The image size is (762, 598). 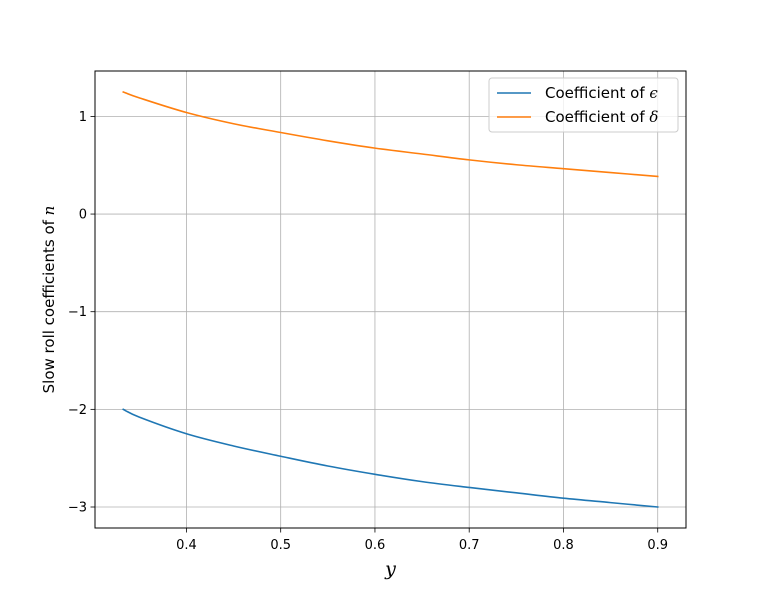 I want to click on y-axis-label-symbol: n, so click(x=49, y=211).